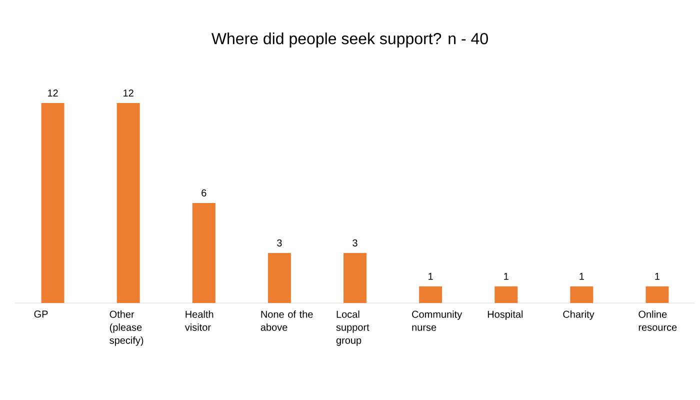 The image size is (700, 400). Describe the element at coordinates (127, 328) in the screenshot. I see `x-tick-label: Other (please specify)` at that location.